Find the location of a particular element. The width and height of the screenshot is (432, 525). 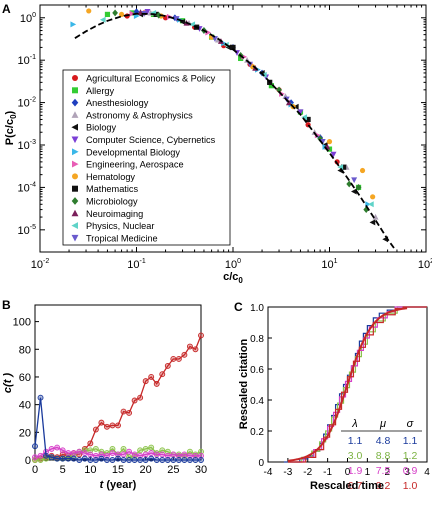

a-ylabel-subscript: 0 is located at coordinates (13, 116).